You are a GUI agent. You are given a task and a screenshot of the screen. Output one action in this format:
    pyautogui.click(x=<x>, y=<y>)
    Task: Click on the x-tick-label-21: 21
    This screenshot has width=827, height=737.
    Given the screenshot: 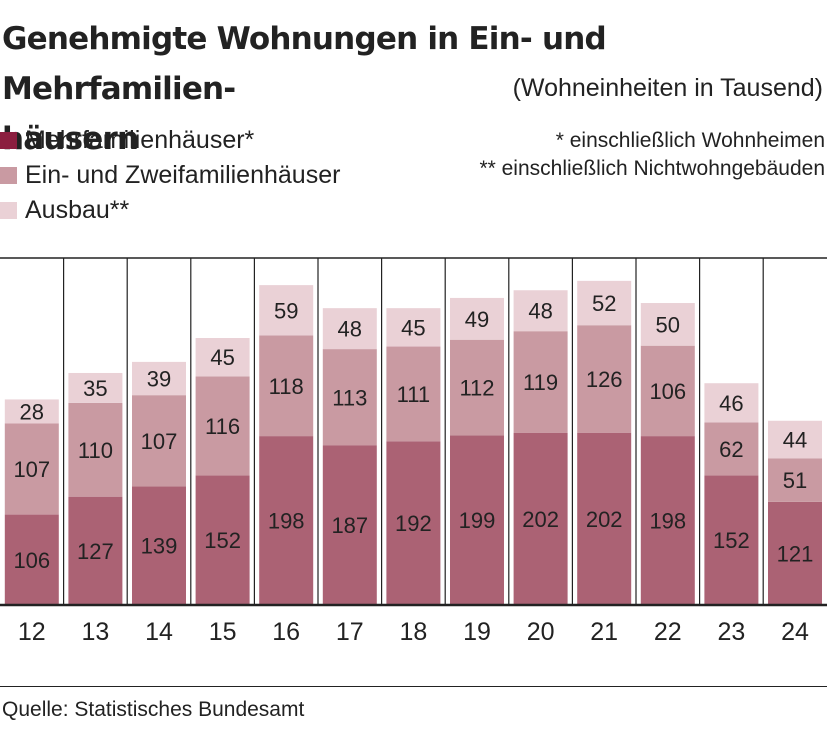 What is the action you would take?
    pyautogui.click(x=604, y=632)
    